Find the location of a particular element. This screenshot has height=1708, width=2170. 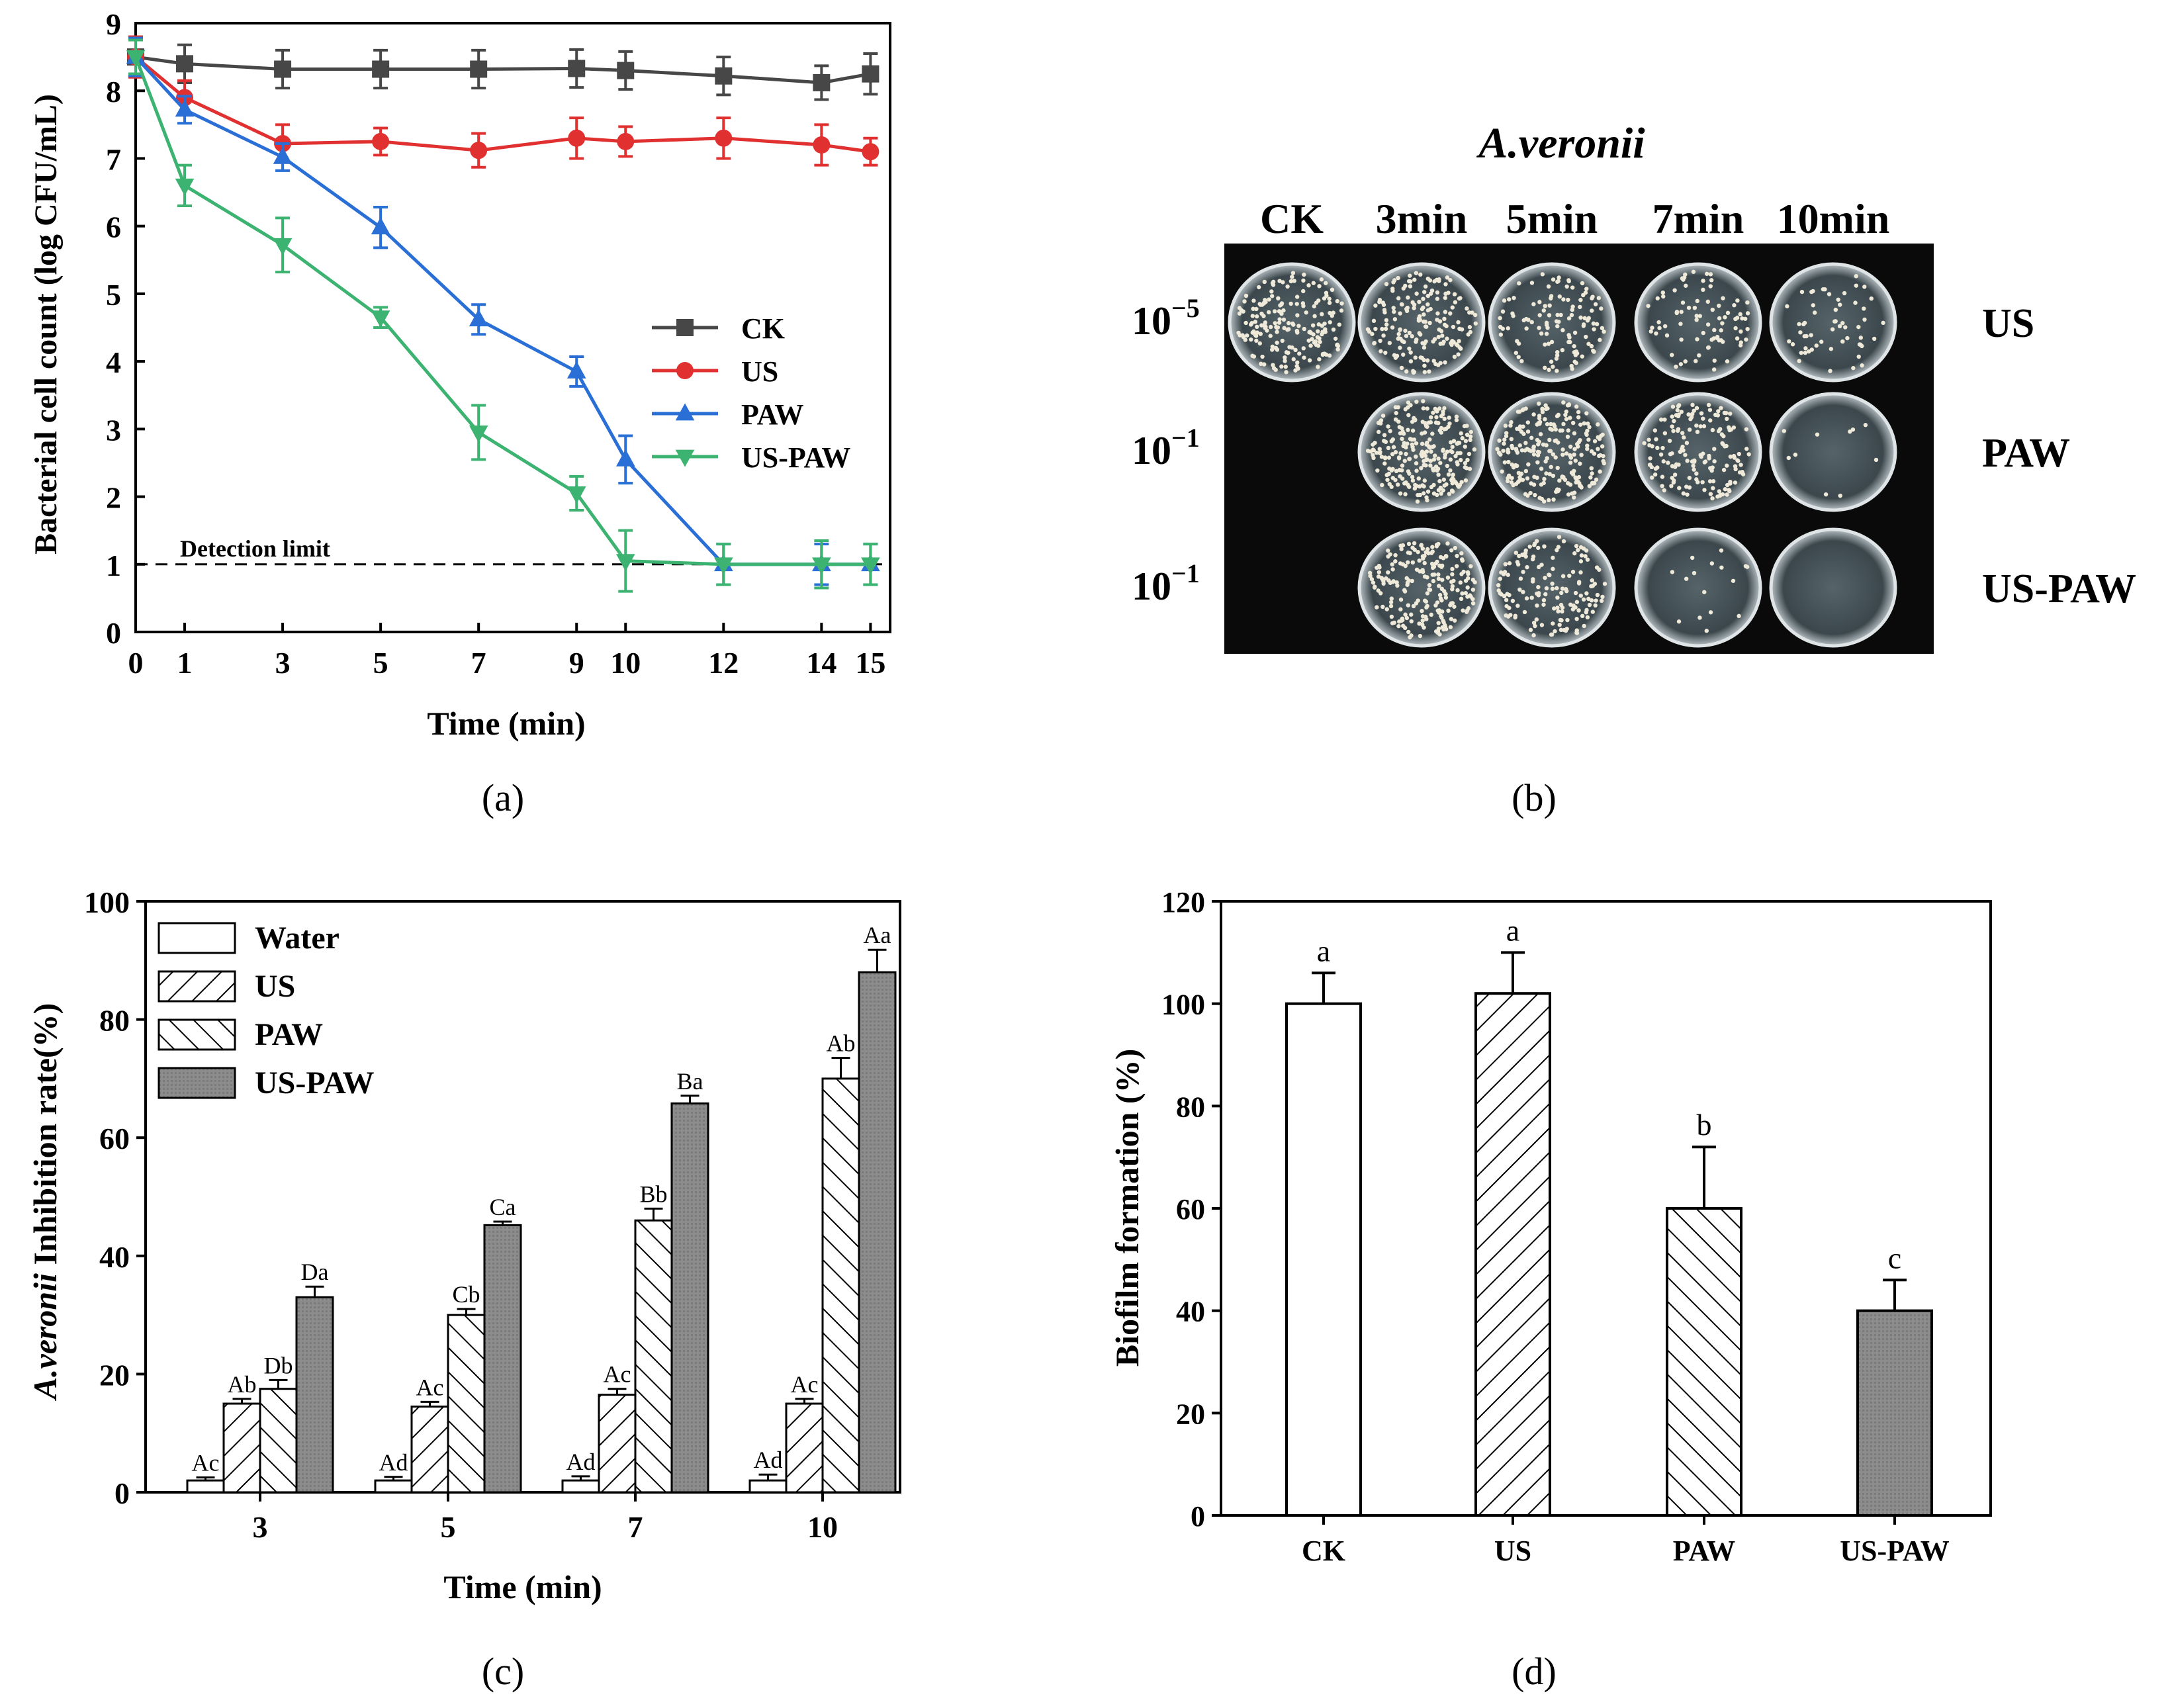

legend-swatch is located at coordinates (197, 1034).